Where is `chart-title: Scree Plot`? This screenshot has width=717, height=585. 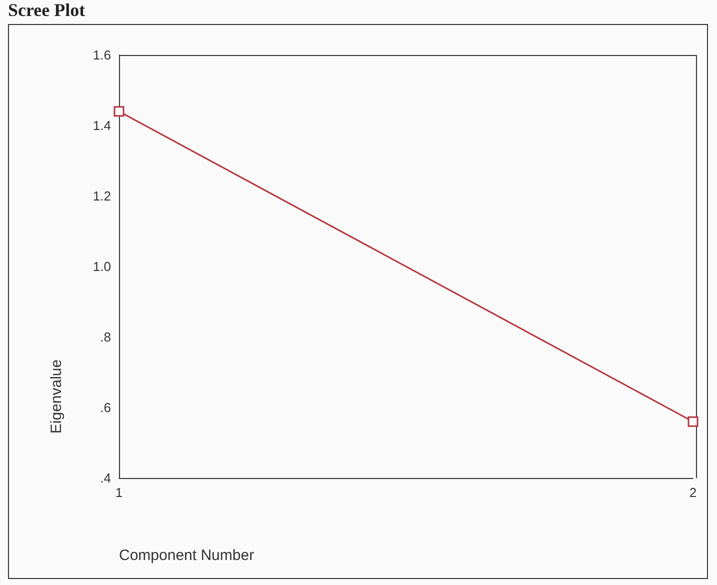
chart-title: Scree Plot is located at coordinates (47, 10).